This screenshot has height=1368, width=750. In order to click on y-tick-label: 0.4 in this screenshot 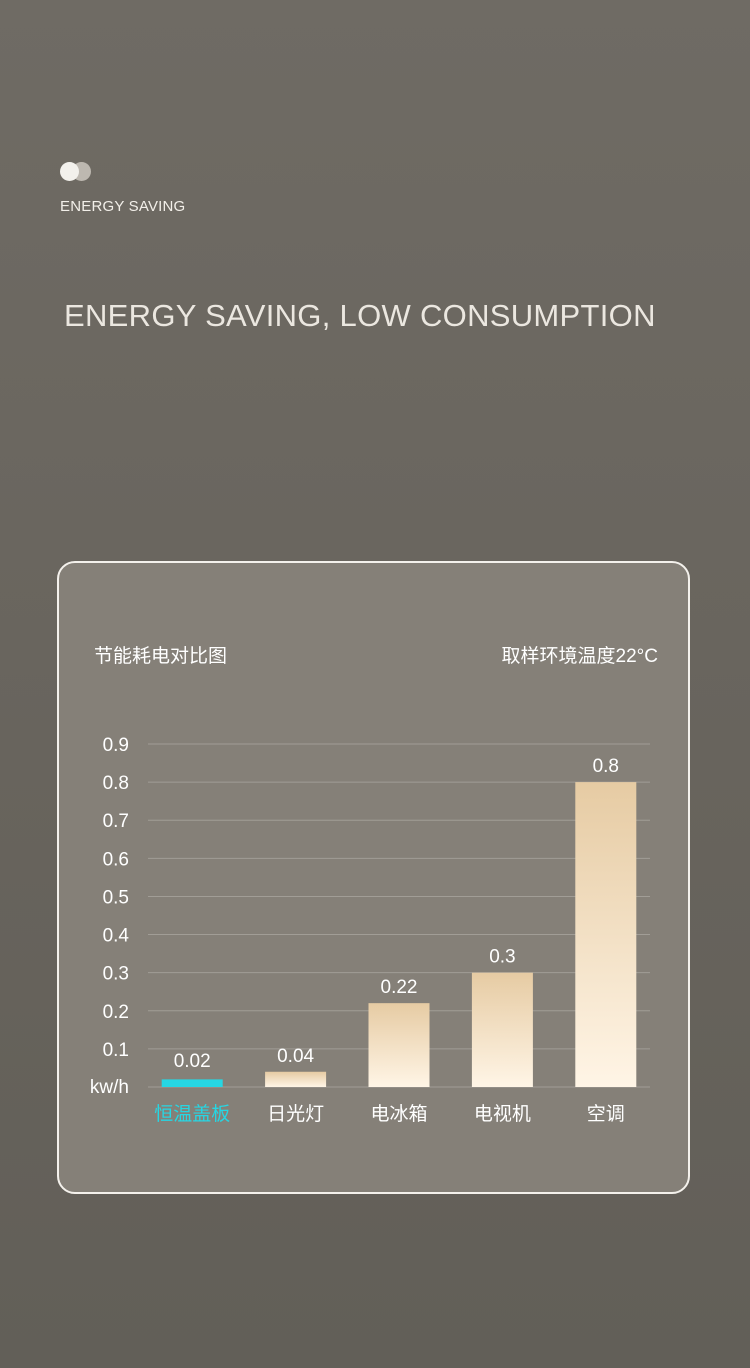, I will do `click(116, 936)`.